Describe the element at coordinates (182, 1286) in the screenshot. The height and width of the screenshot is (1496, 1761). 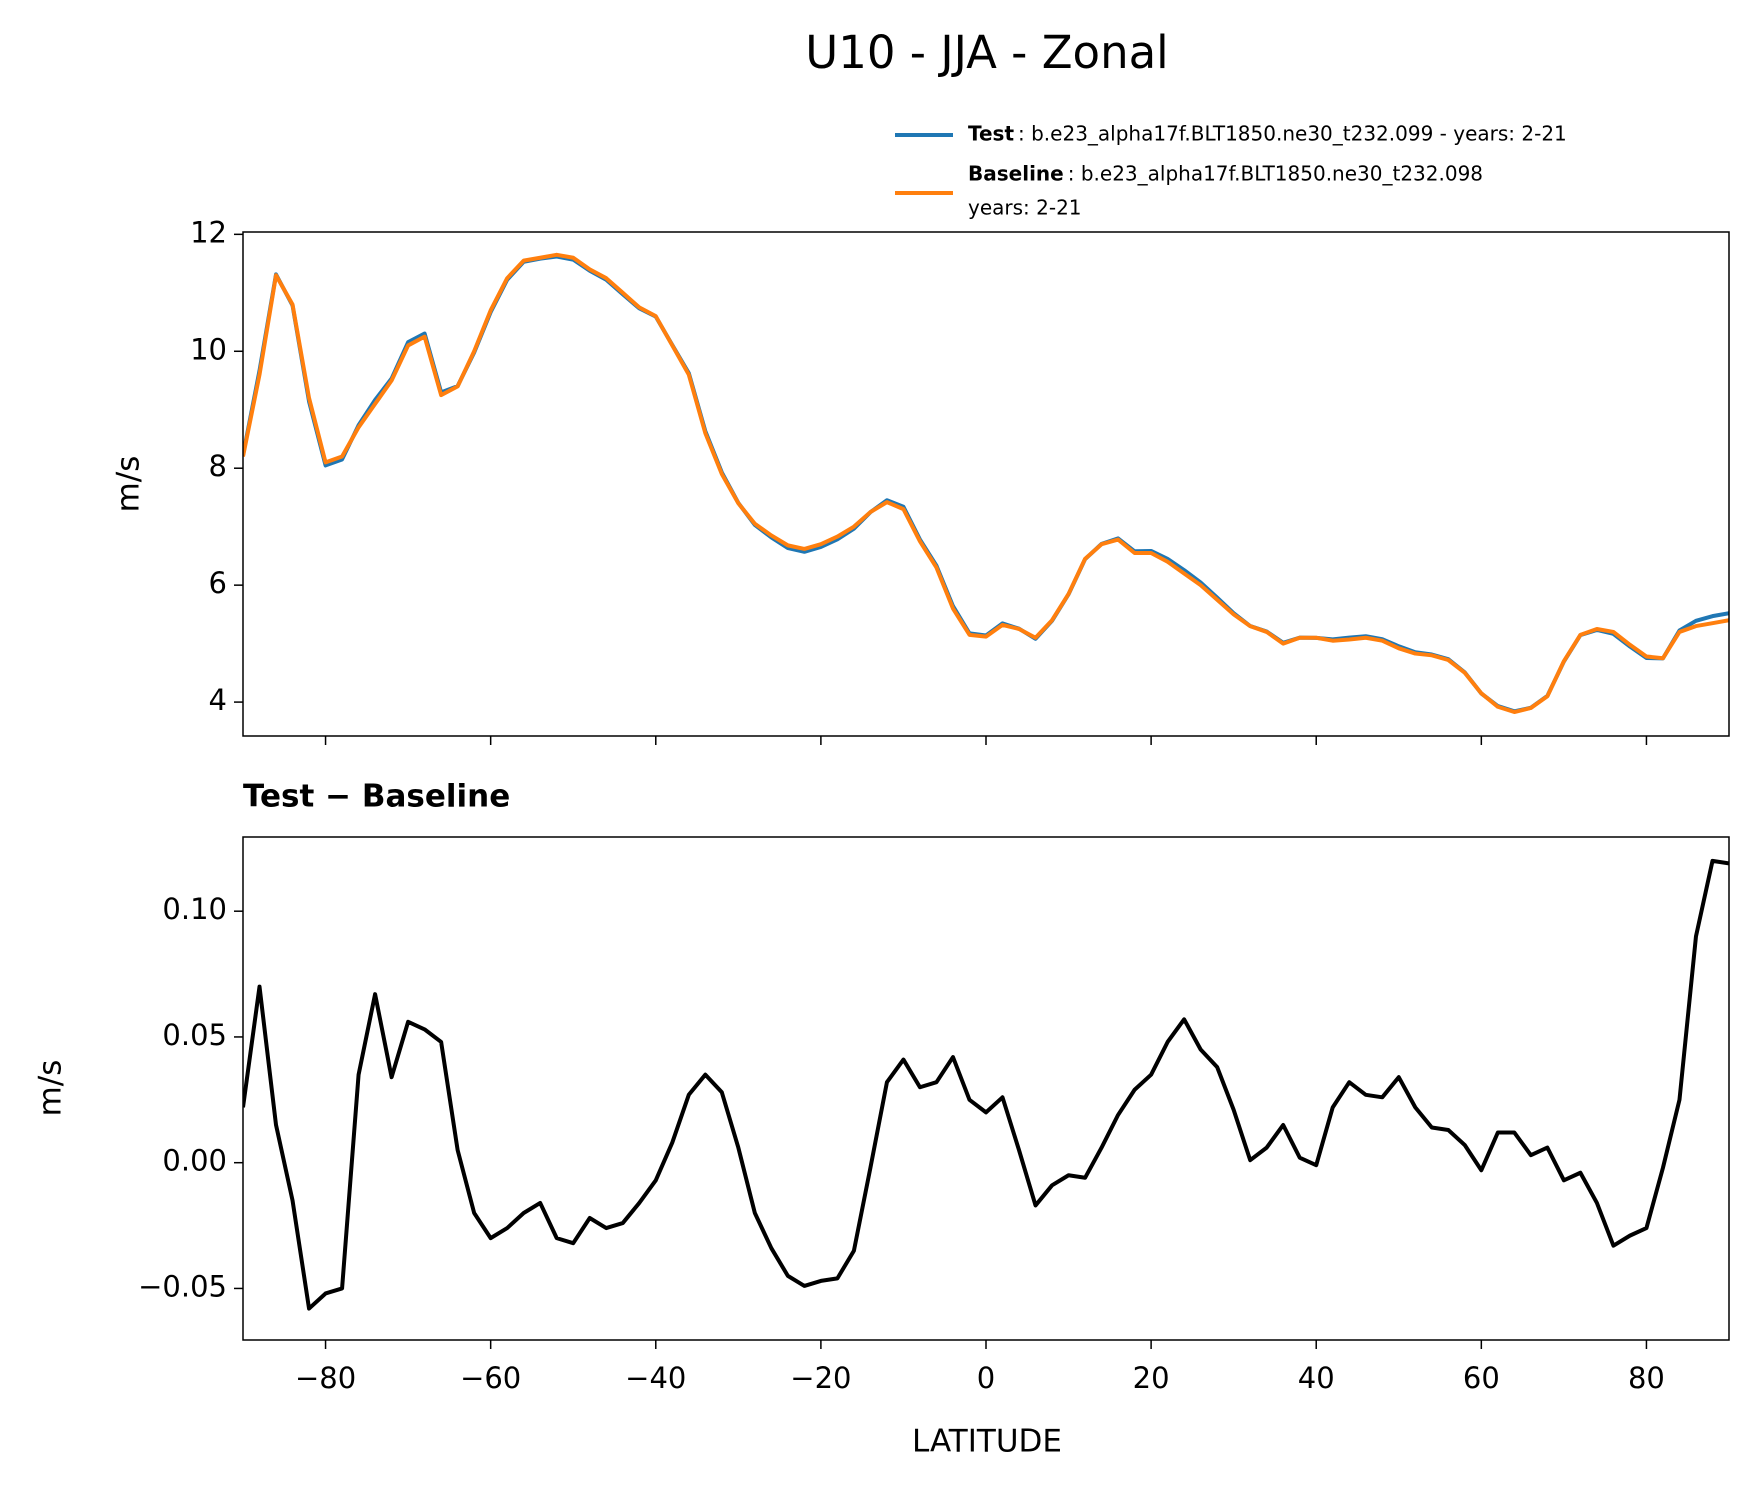
I see `y-tick-label: −0.05` at that location.